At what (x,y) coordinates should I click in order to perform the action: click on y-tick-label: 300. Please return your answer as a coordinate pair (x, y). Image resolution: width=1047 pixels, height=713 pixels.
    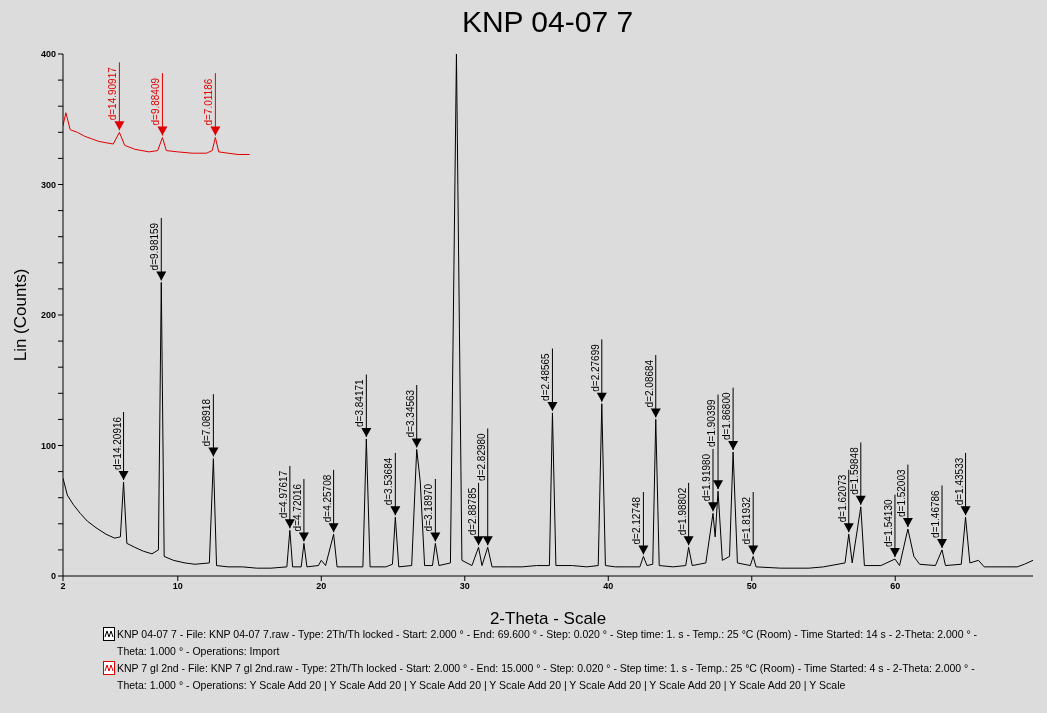
    Looking at the image, I should click on (48, 184).